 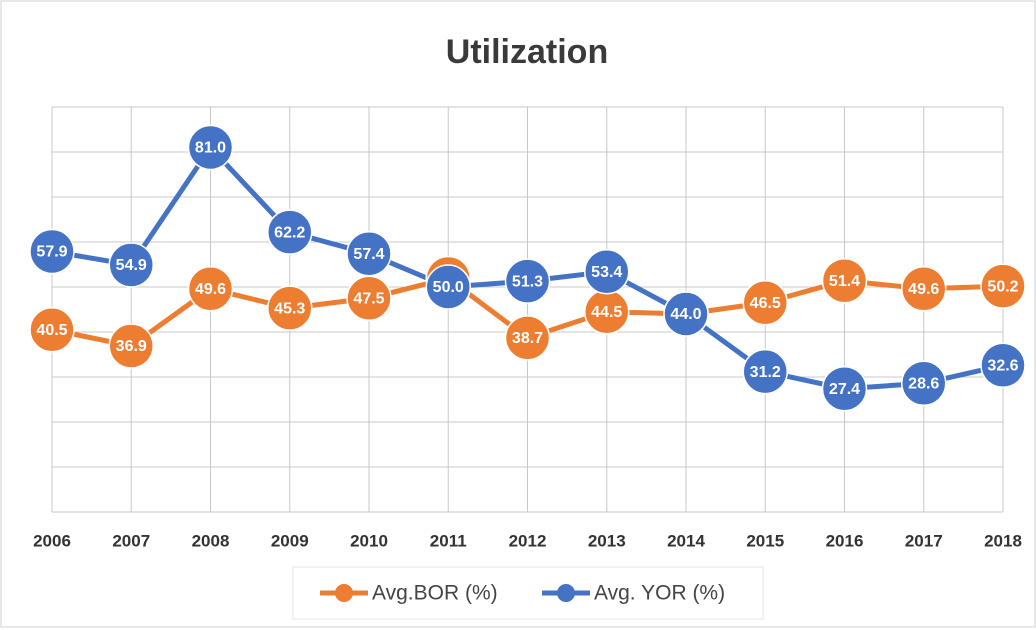 I want to click on data-point: 32.6, so click(x=1003, y=365).